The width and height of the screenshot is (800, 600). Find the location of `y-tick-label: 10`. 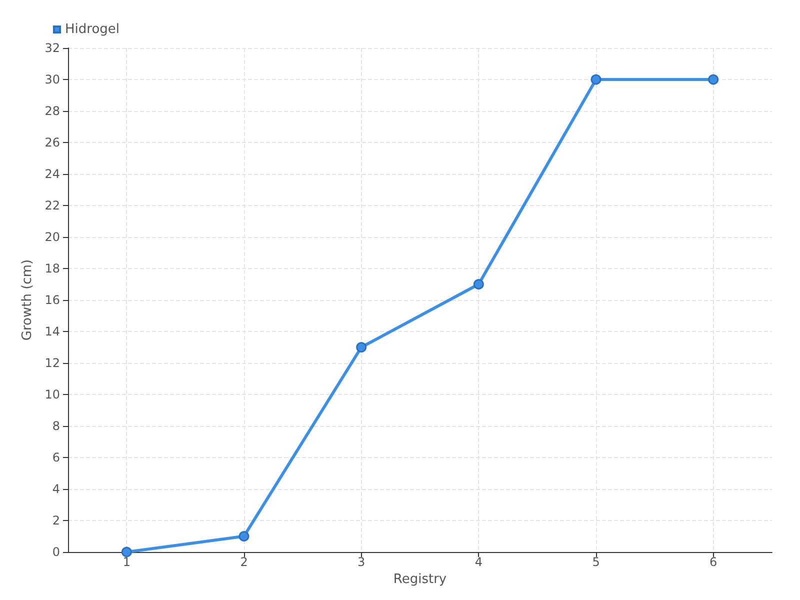

y-tick-label: 10 is located at coordinates (52, 395).